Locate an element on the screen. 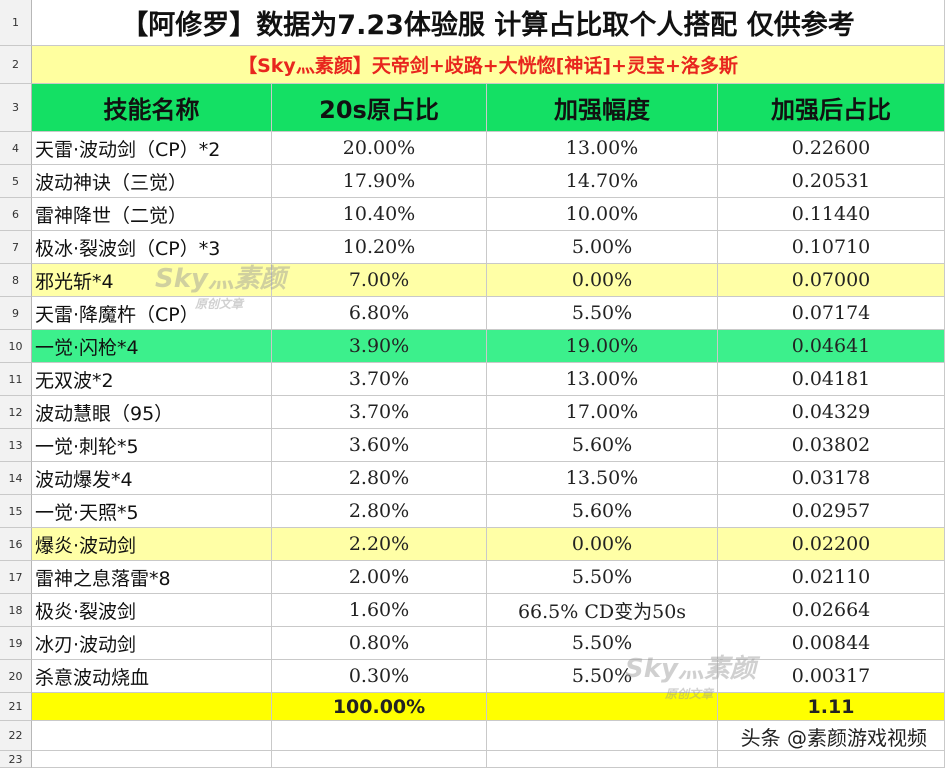 Image resolution: width=945 pixels, height=768 pixels. row-number: 17 is located at coordinates (16, 577).